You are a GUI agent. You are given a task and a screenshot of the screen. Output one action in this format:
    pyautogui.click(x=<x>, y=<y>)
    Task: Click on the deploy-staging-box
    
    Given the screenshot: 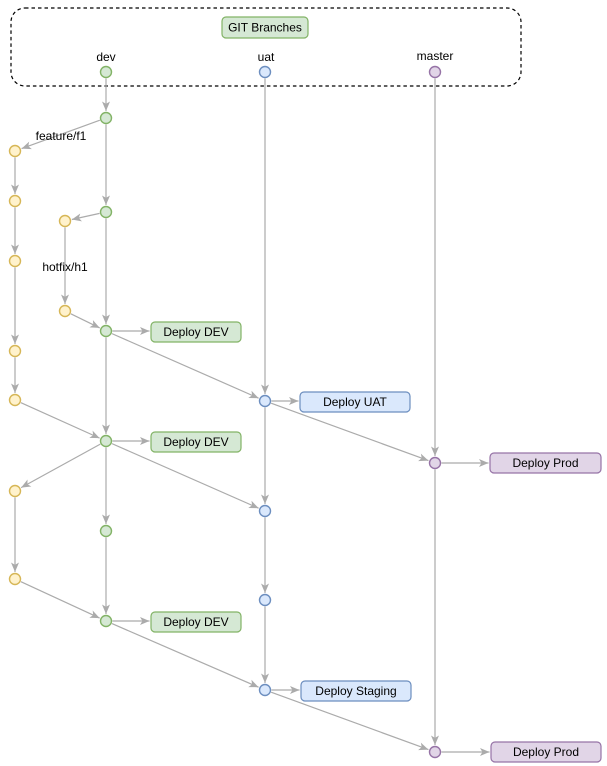 What is the action you would take?
    pyautogui.click(x=356, y=691)
    